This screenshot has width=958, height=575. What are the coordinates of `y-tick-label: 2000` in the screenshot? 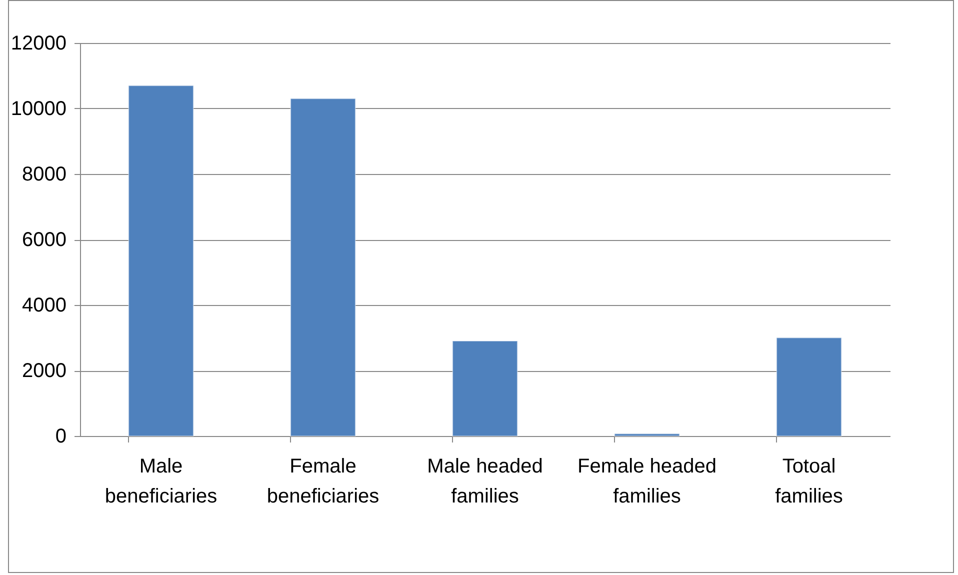 It's located at (44, 371).